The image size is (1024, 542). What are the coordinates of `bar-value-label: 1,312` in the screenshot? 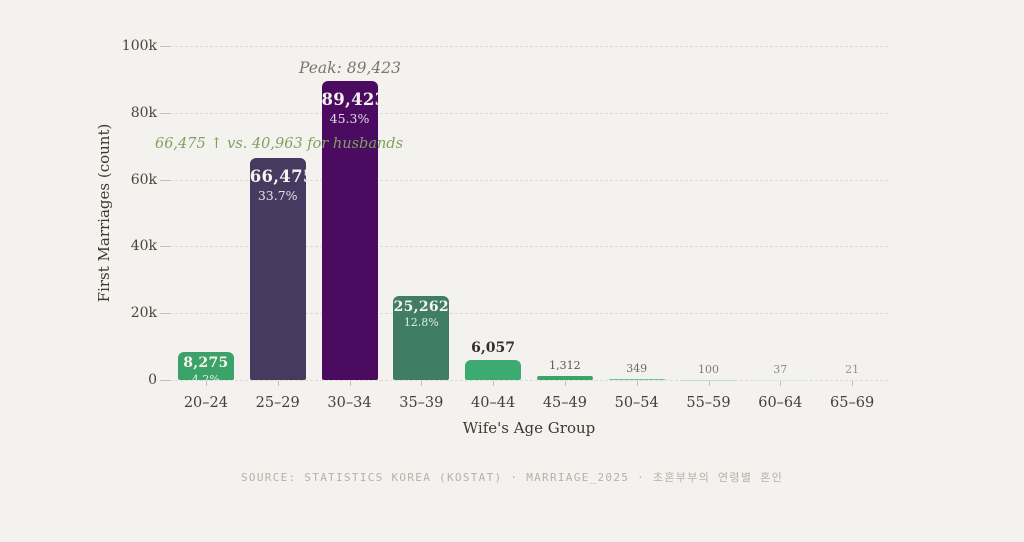 It's located at (565, 365).